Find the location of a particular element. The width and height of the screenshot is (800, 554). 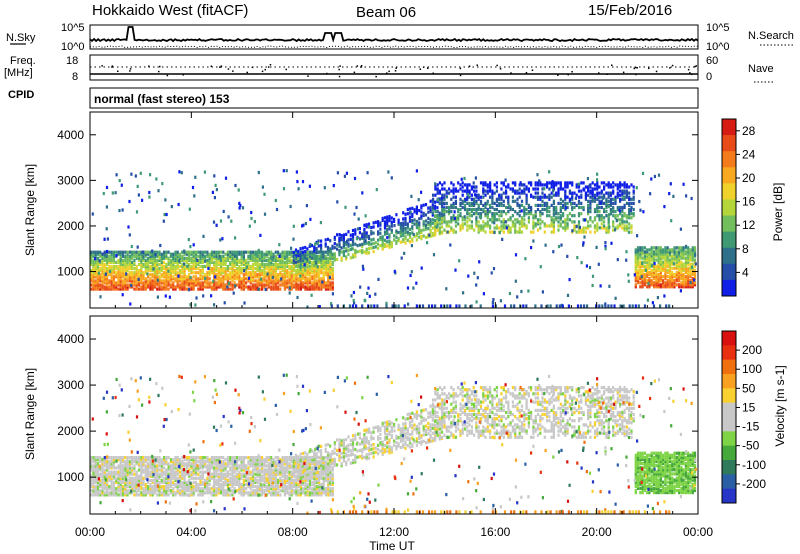

power-ytick-label: 4000 is located at coordinates (70, 135).